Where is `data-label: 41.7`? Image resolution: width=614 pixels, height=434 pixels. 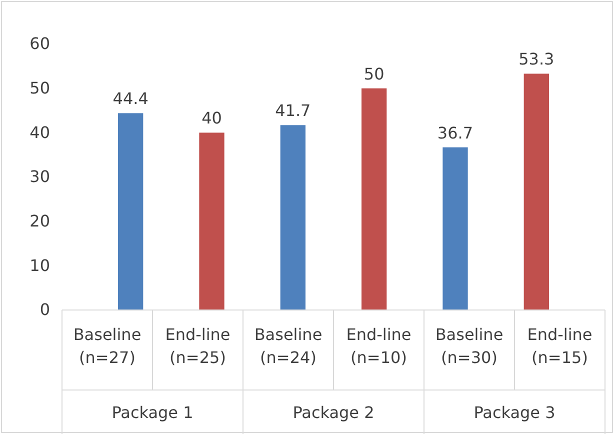 data-label: 41.7 is located at coordinates (293, 110).